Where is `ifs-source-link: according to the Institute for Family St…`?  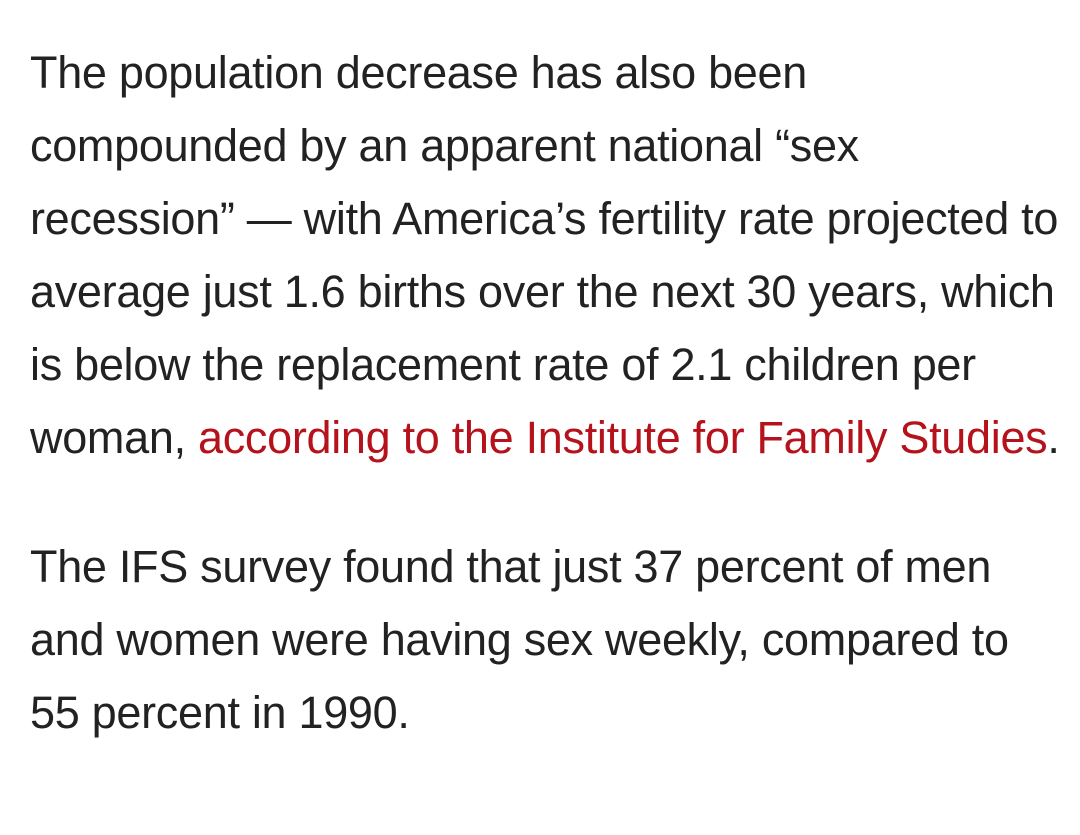
ifs-source-link: according to the Institute for Family St… is located at coordinates (622, 437).